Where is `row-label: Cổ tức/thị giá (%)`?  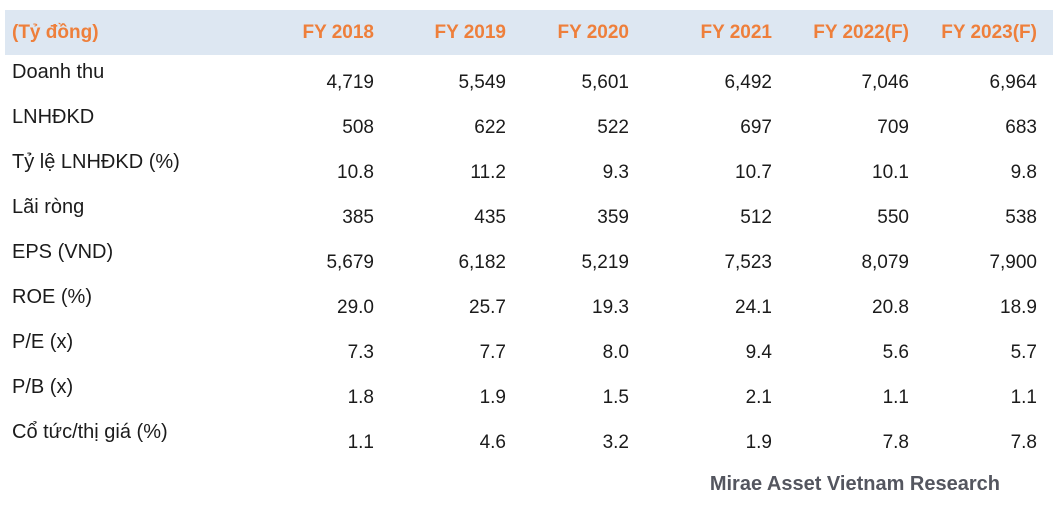 row-label: Cổ tức/thị giá (%) is located at coordinates (135, 437).